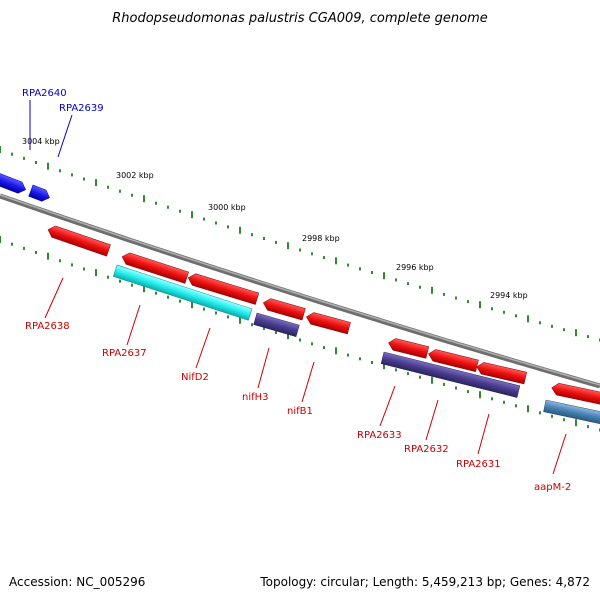 This screenshot has width=600, height=600. What do you see at coordinates (154, 267) in the screenshot?
I see `gene-RPA2637` at bounding box center [154, 267].